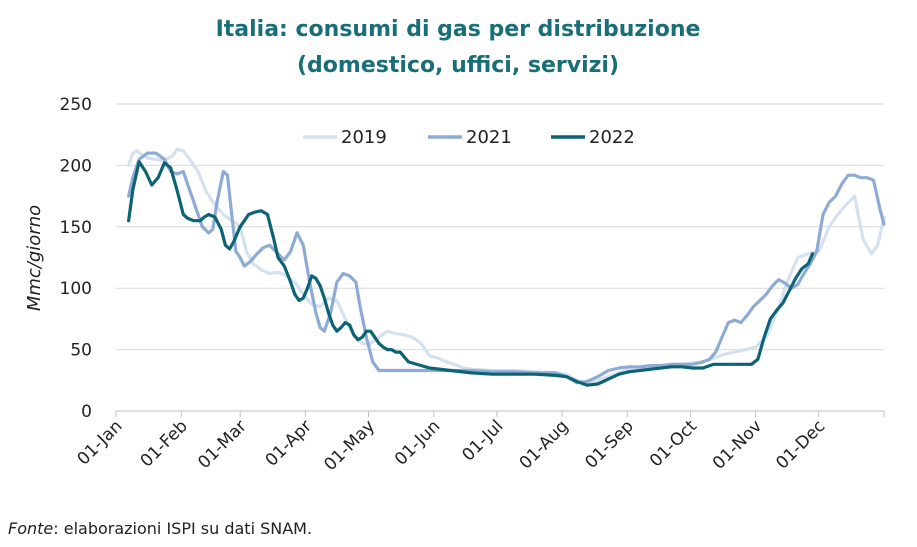  Describe the element at coordinates (76, 105) in the screenshot. I see `y-tick-label: 250` at that location.